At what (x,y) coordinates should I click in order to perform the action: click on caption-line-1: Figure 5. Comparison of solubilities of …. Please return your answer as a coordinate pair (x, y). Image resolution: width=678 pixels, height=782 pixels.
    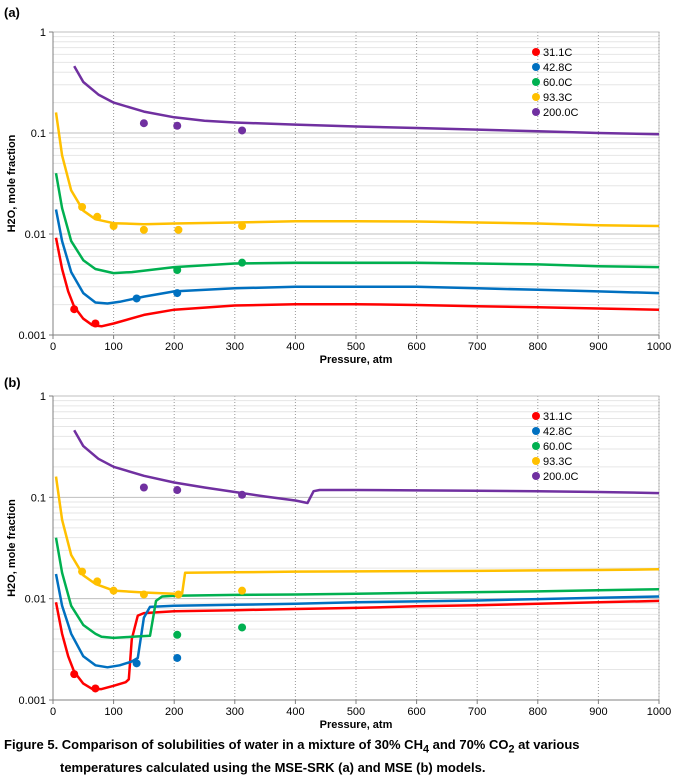
    Looking at the image, I should click on (292, 746).